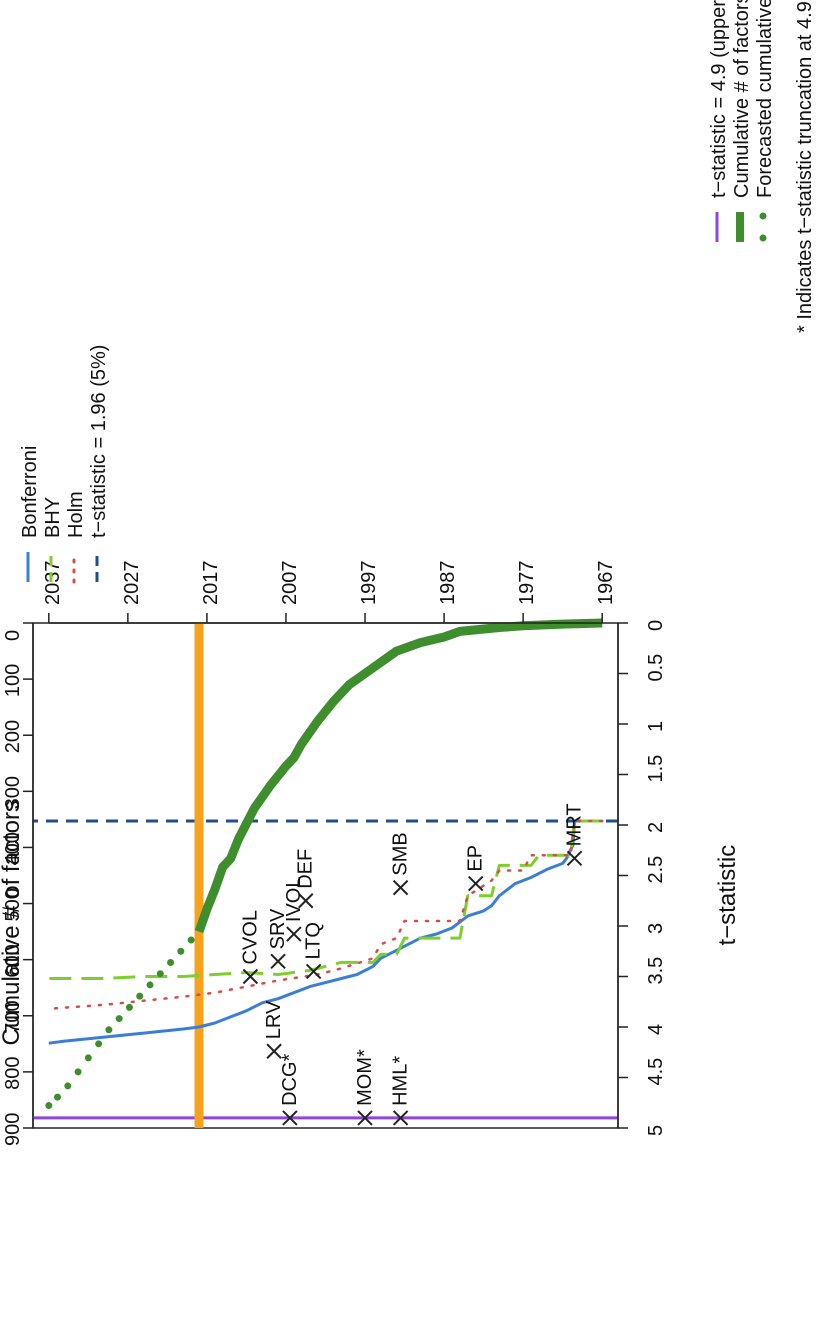 The height and width of the screenshot is (1318, 823). Describe the element at coordinates (314, 940) in the screenshot. I see `factor-label: LTQ` at that location.